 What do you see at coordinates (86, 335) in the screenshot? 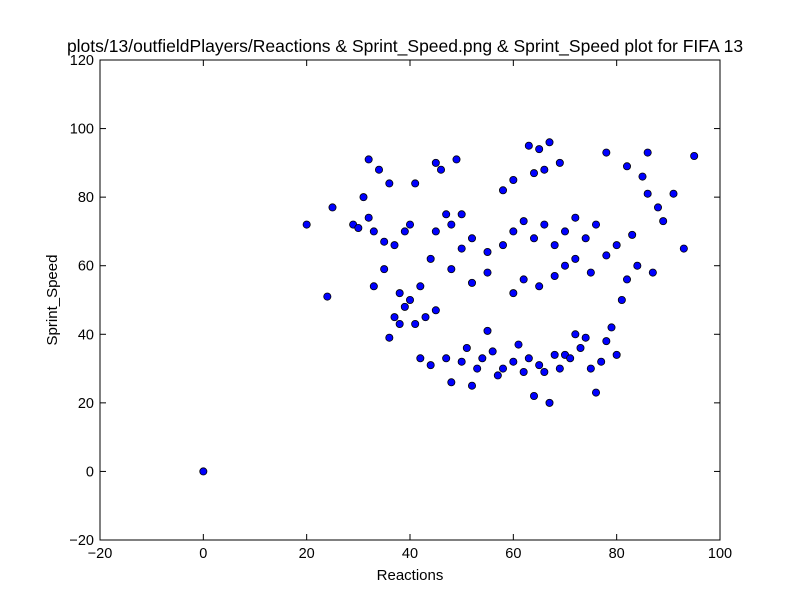
I see `y-tick-label: 40` at bounding box center [86, 335].